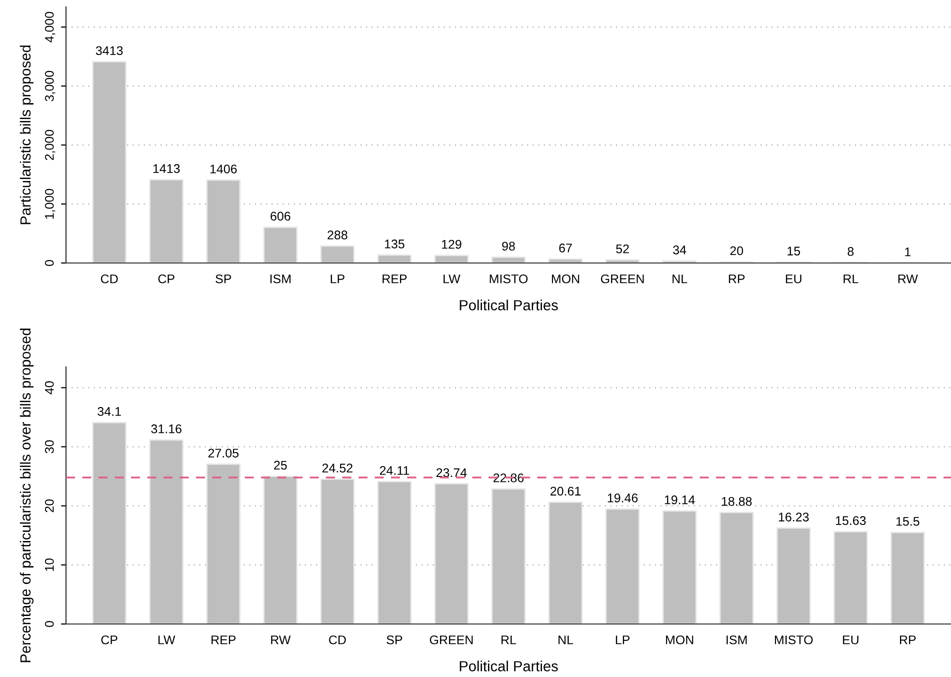 The width and height of the screenshot is (951, 677). What do you see at coordinates (793, 517) in the screenshot?
I see `data-label: 16.23` at bounding box center [793, 517].